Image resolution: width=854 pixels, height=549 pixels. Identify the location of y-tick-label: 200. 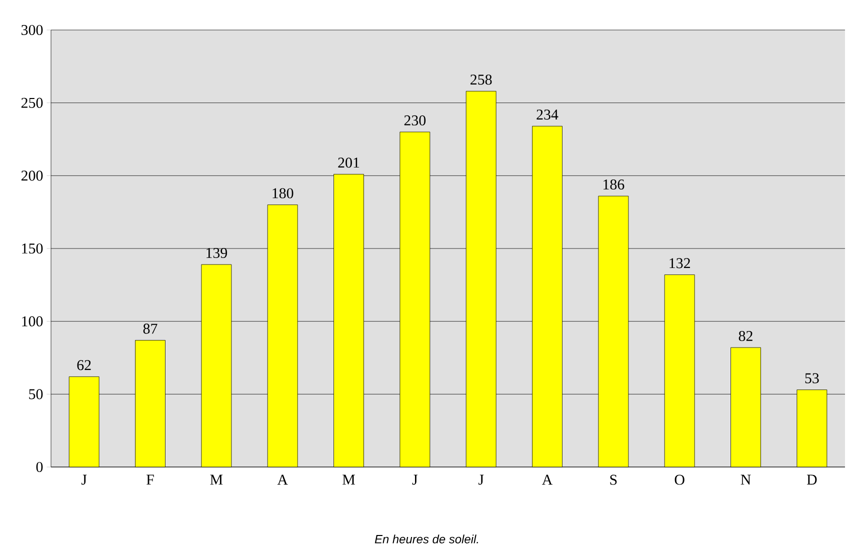
(32, 175).